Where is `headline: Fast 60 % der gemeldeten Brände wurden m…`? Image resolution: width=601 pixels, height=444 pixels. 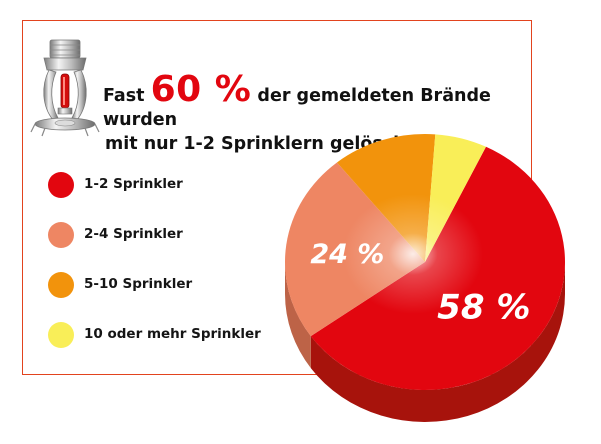
headline: Fast 60 % der gemeldeten Brände wurden m… is located at coordinates (323, 114).